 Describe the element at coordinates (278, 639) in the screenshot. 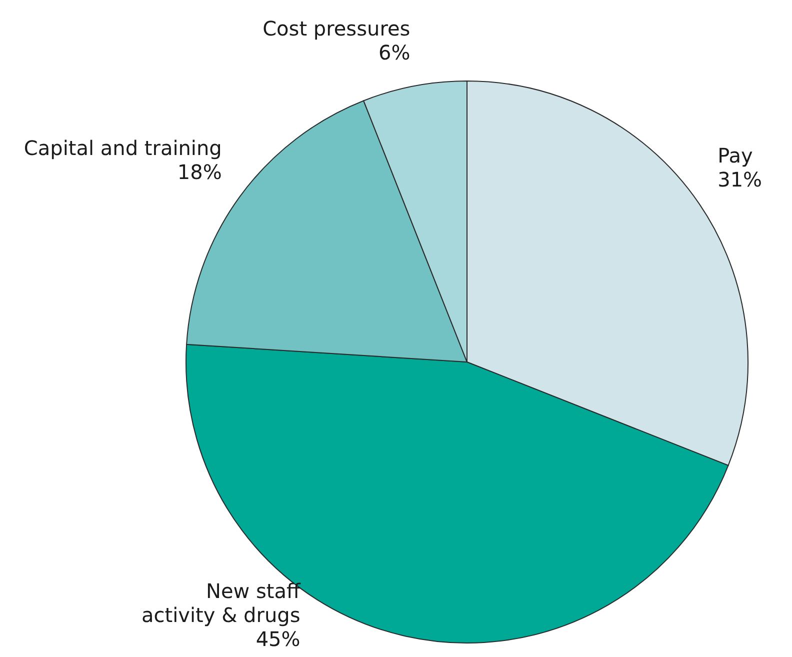

I see `data-label: 45%` at that location.